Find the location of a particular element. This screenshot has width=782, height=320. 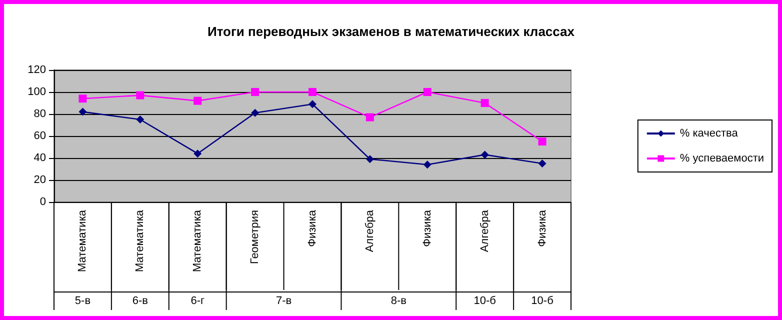

legend-label: % успеваемости is located at coordinates (722, 158).